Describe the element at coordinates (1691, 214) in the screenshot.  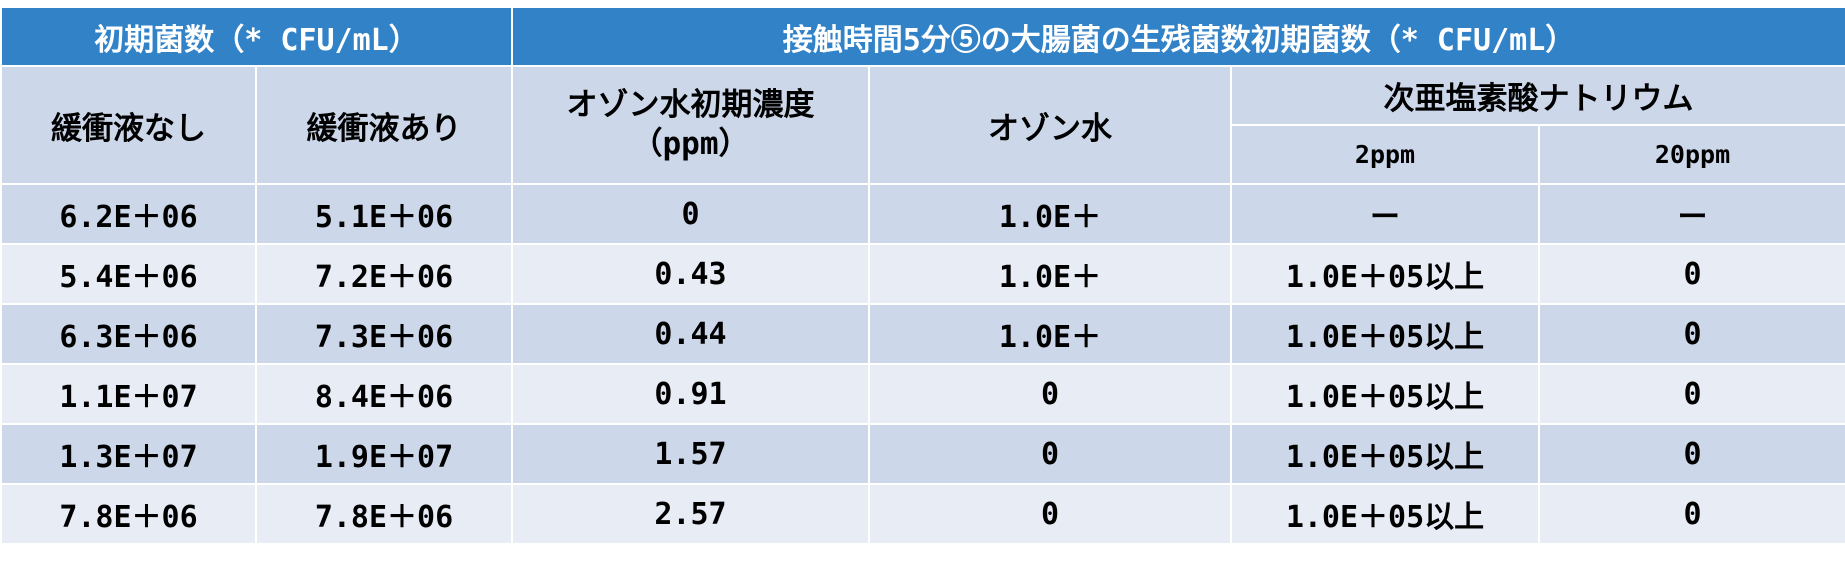
I see `hypochlorite-20ppm-cell: ー` at that location.